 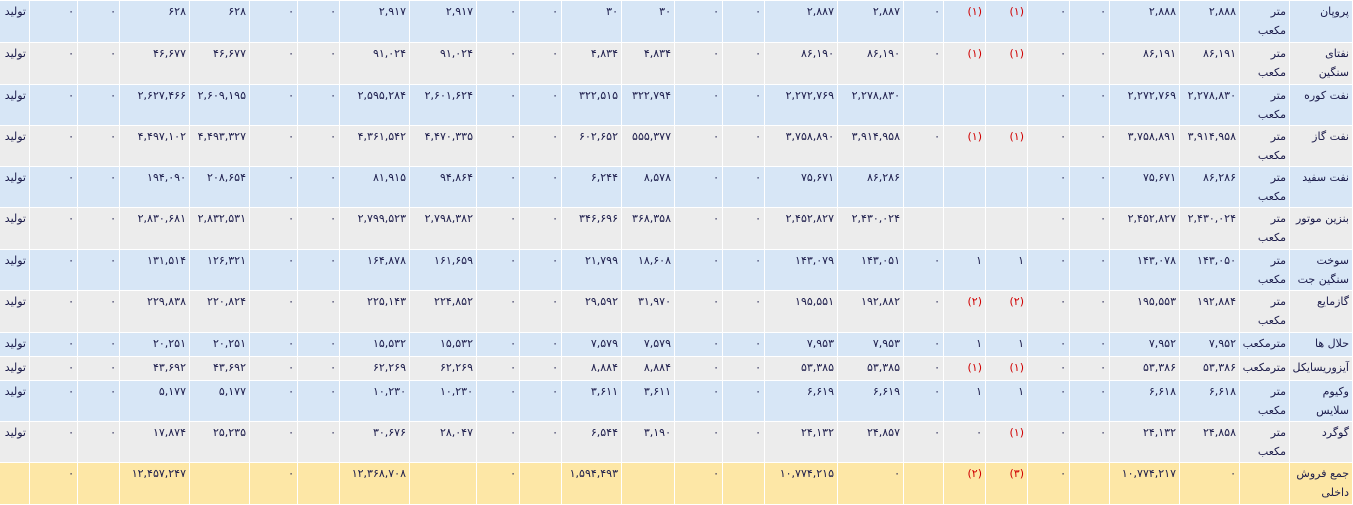 I want to click on value-cell: ۱۹۵,۵۵۳, so click(x=1144, y=311).